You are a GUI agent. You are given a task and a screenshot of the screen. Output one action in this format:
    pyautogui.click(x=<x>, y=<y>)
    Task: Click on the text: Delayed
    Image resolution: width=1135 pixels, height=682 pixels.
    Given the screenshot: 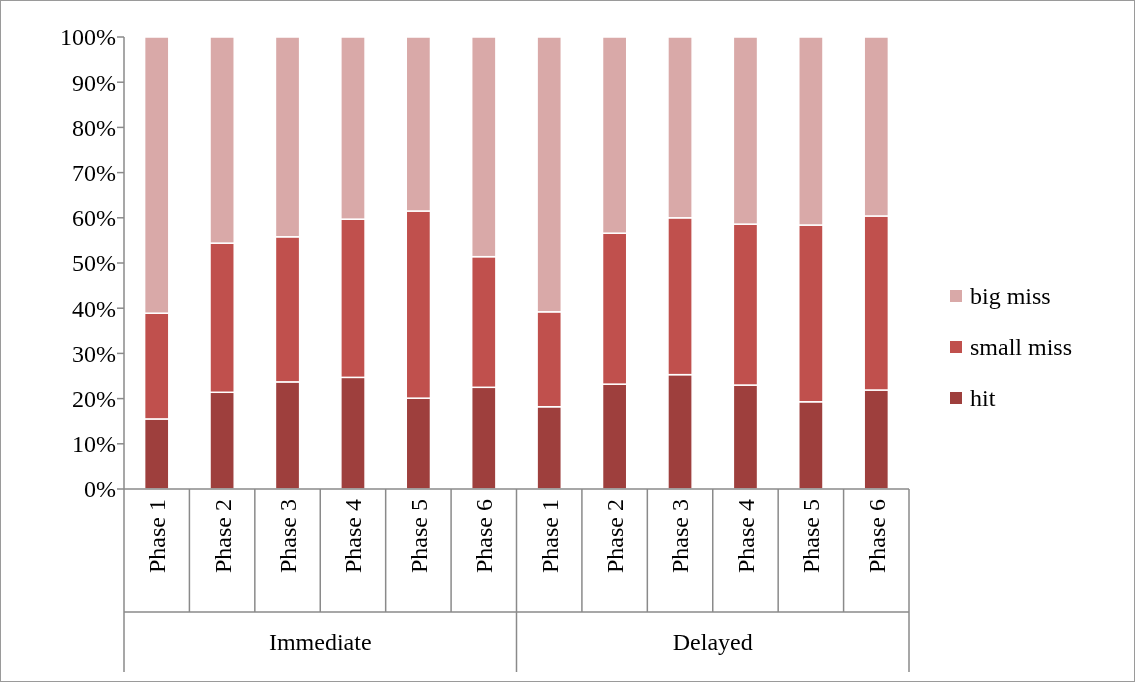 What is the action you would take?
    pyautogui.click(x=712, y=642)
    